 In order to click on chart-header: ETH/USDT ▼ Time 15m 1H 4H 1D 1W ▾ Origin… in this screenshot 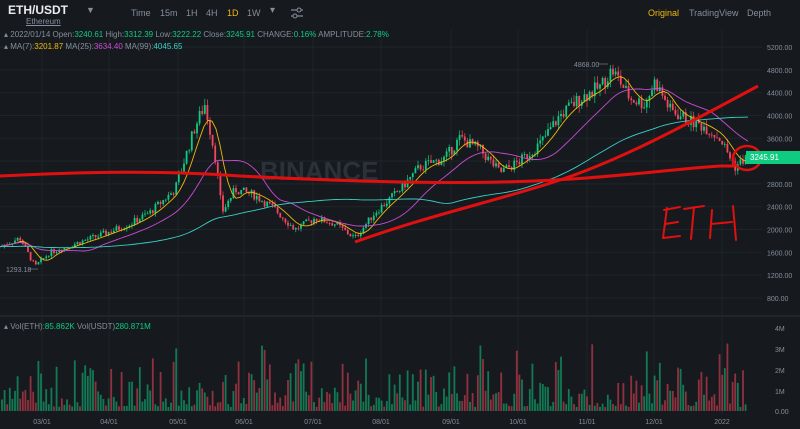, I will do `click(400, 13)`.